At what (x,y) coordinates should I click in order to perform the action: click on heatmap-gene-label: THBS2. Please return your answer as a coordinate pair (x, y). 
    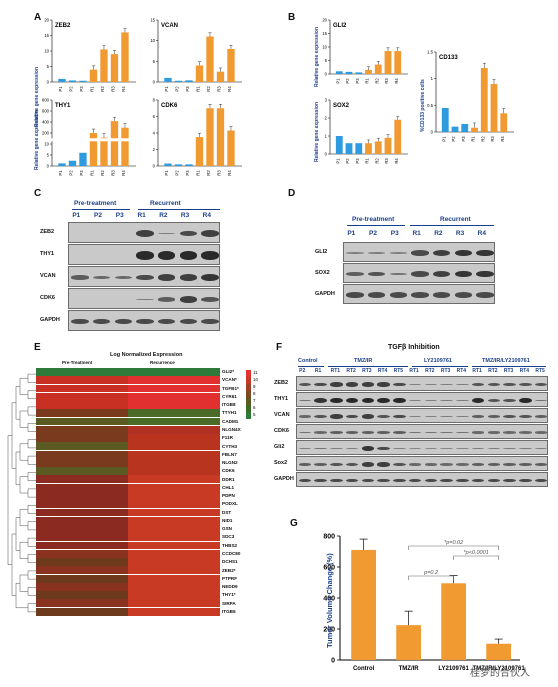
    Looking at the image, I should click on (230, 545).